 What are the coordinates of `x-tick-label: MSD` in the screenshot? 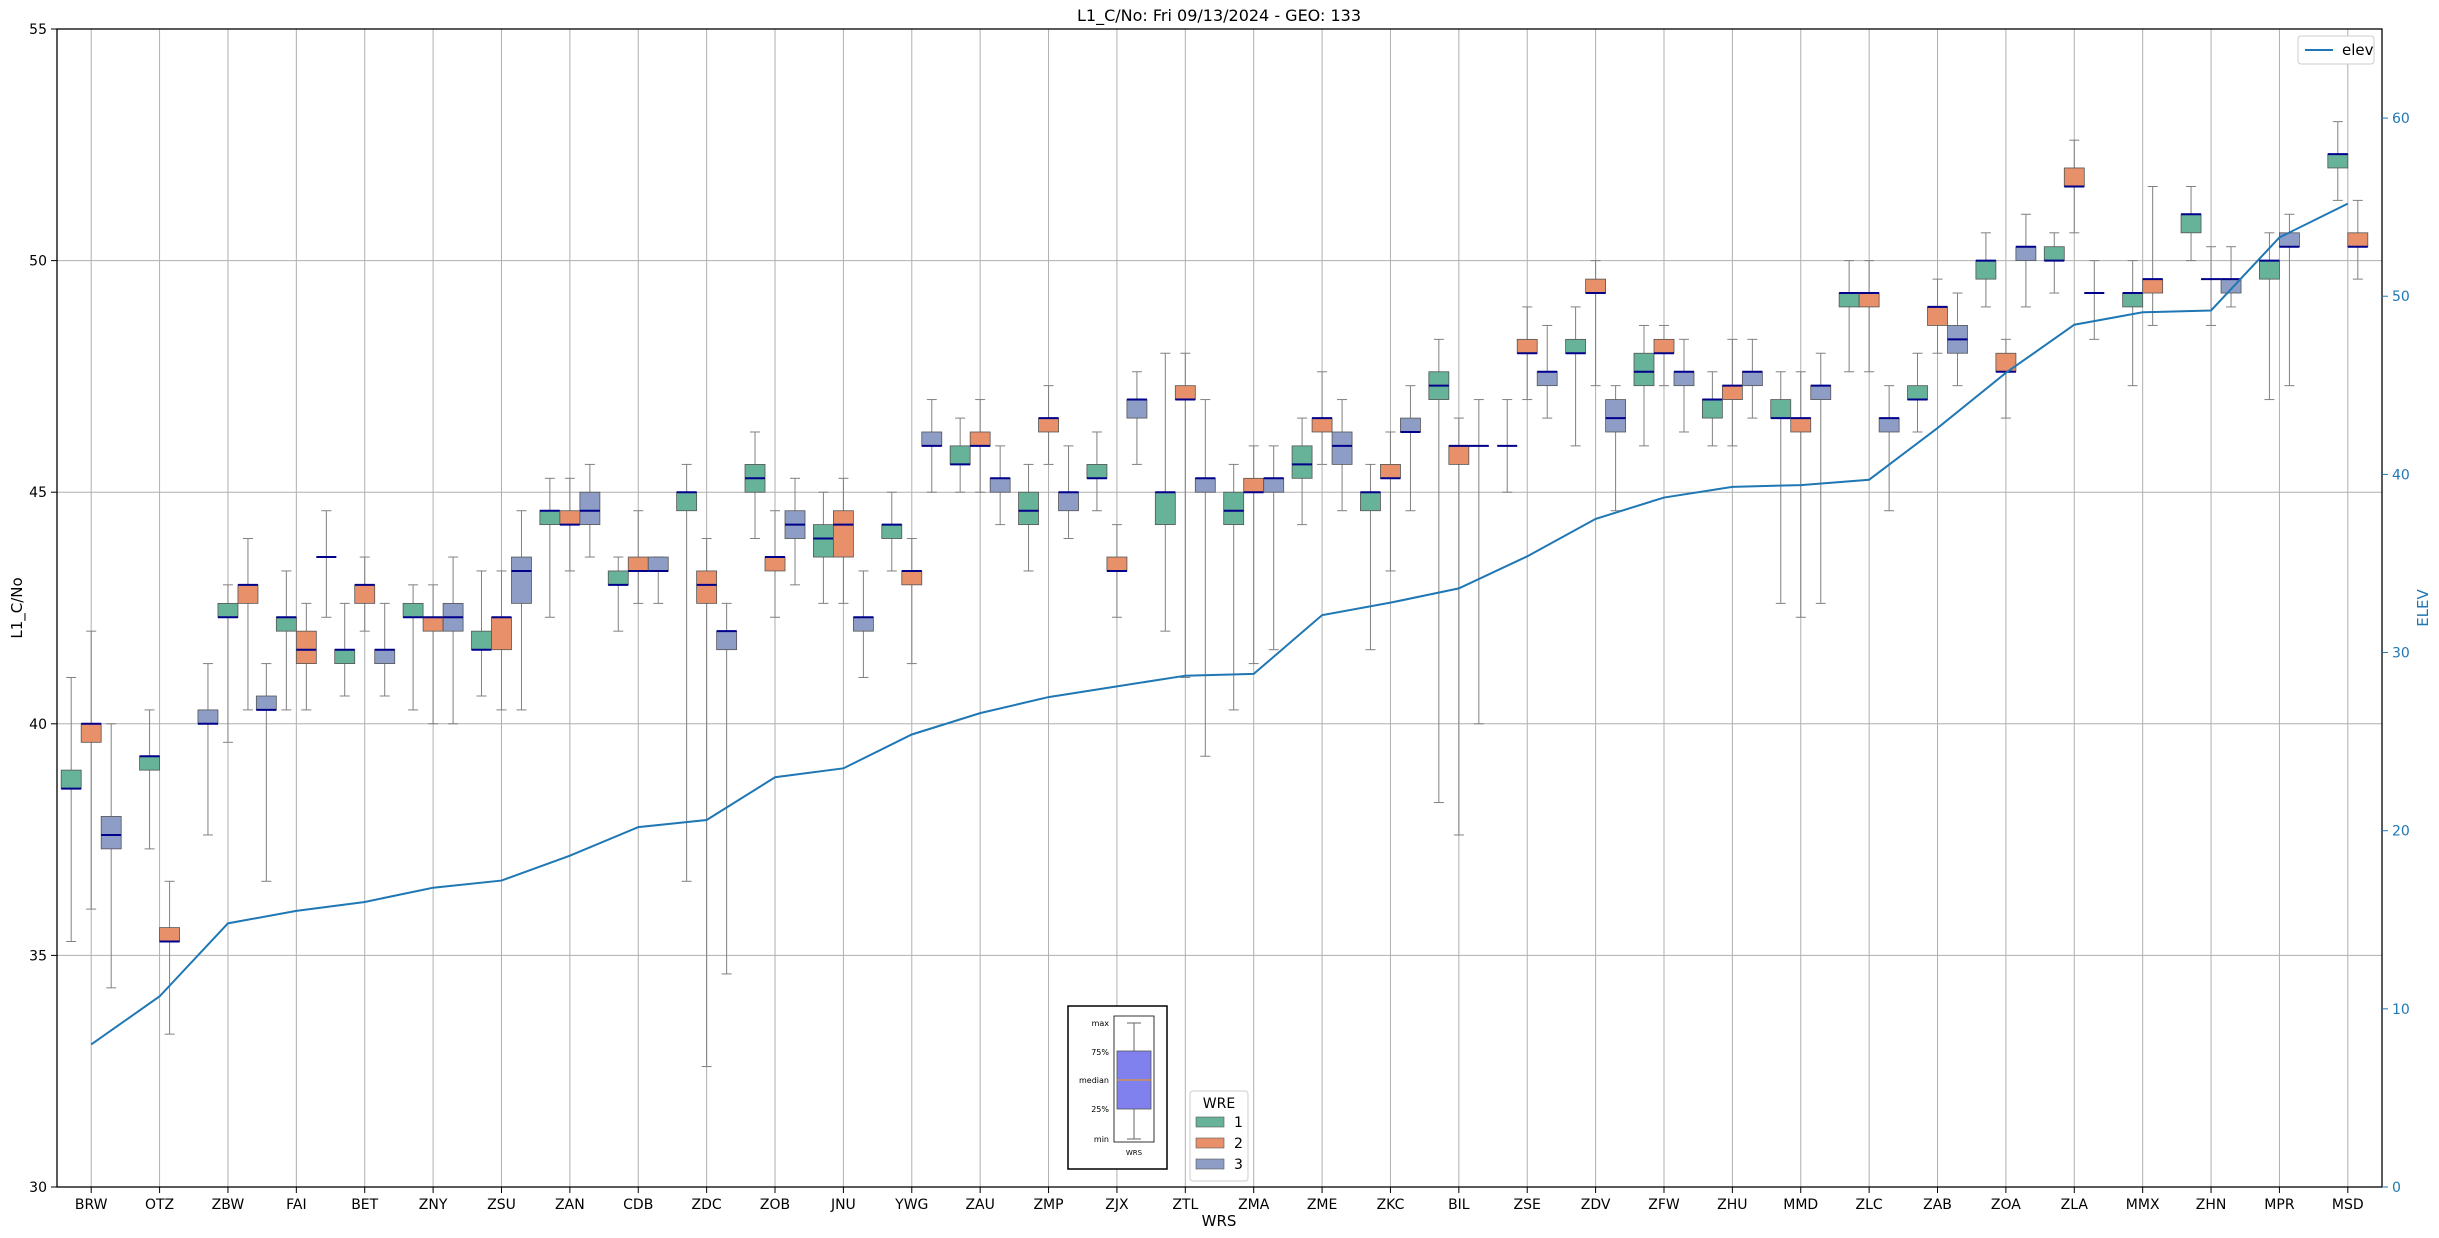 It's located at (2348, 1205).